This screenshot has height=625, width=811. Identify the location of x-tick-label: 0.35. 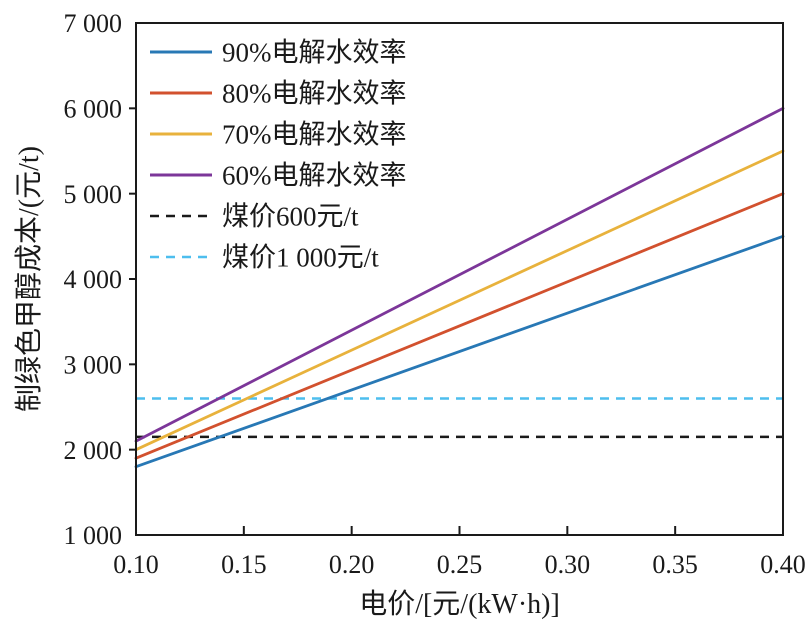
(675, 564).